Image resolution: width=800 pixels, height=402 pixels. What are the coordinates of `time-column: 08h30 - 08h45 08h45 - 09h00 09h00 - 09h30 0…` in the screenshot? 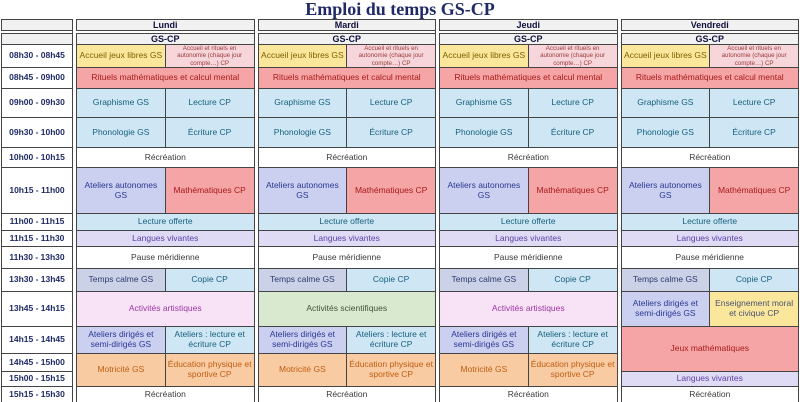 It's located at (37, 210).